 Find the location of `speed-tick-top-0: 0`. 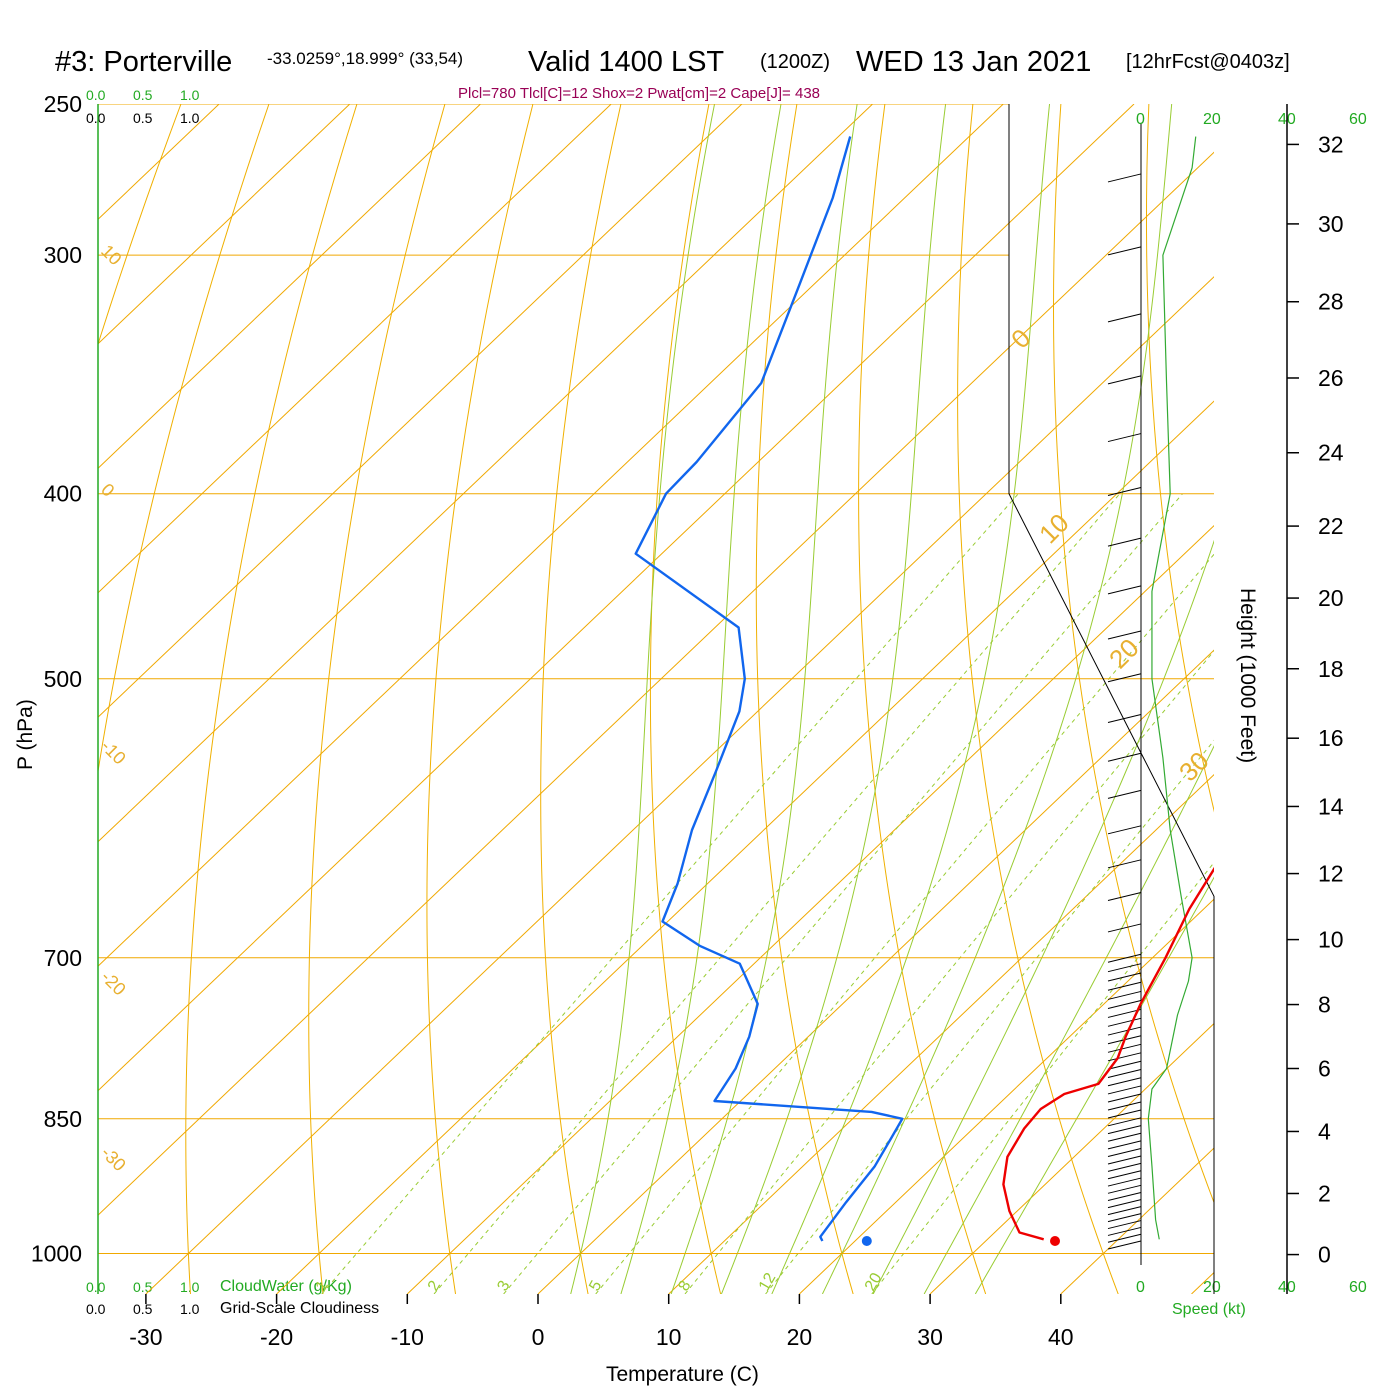

speed-tick-top-0: 0 is located at coordinates (1140, 119).